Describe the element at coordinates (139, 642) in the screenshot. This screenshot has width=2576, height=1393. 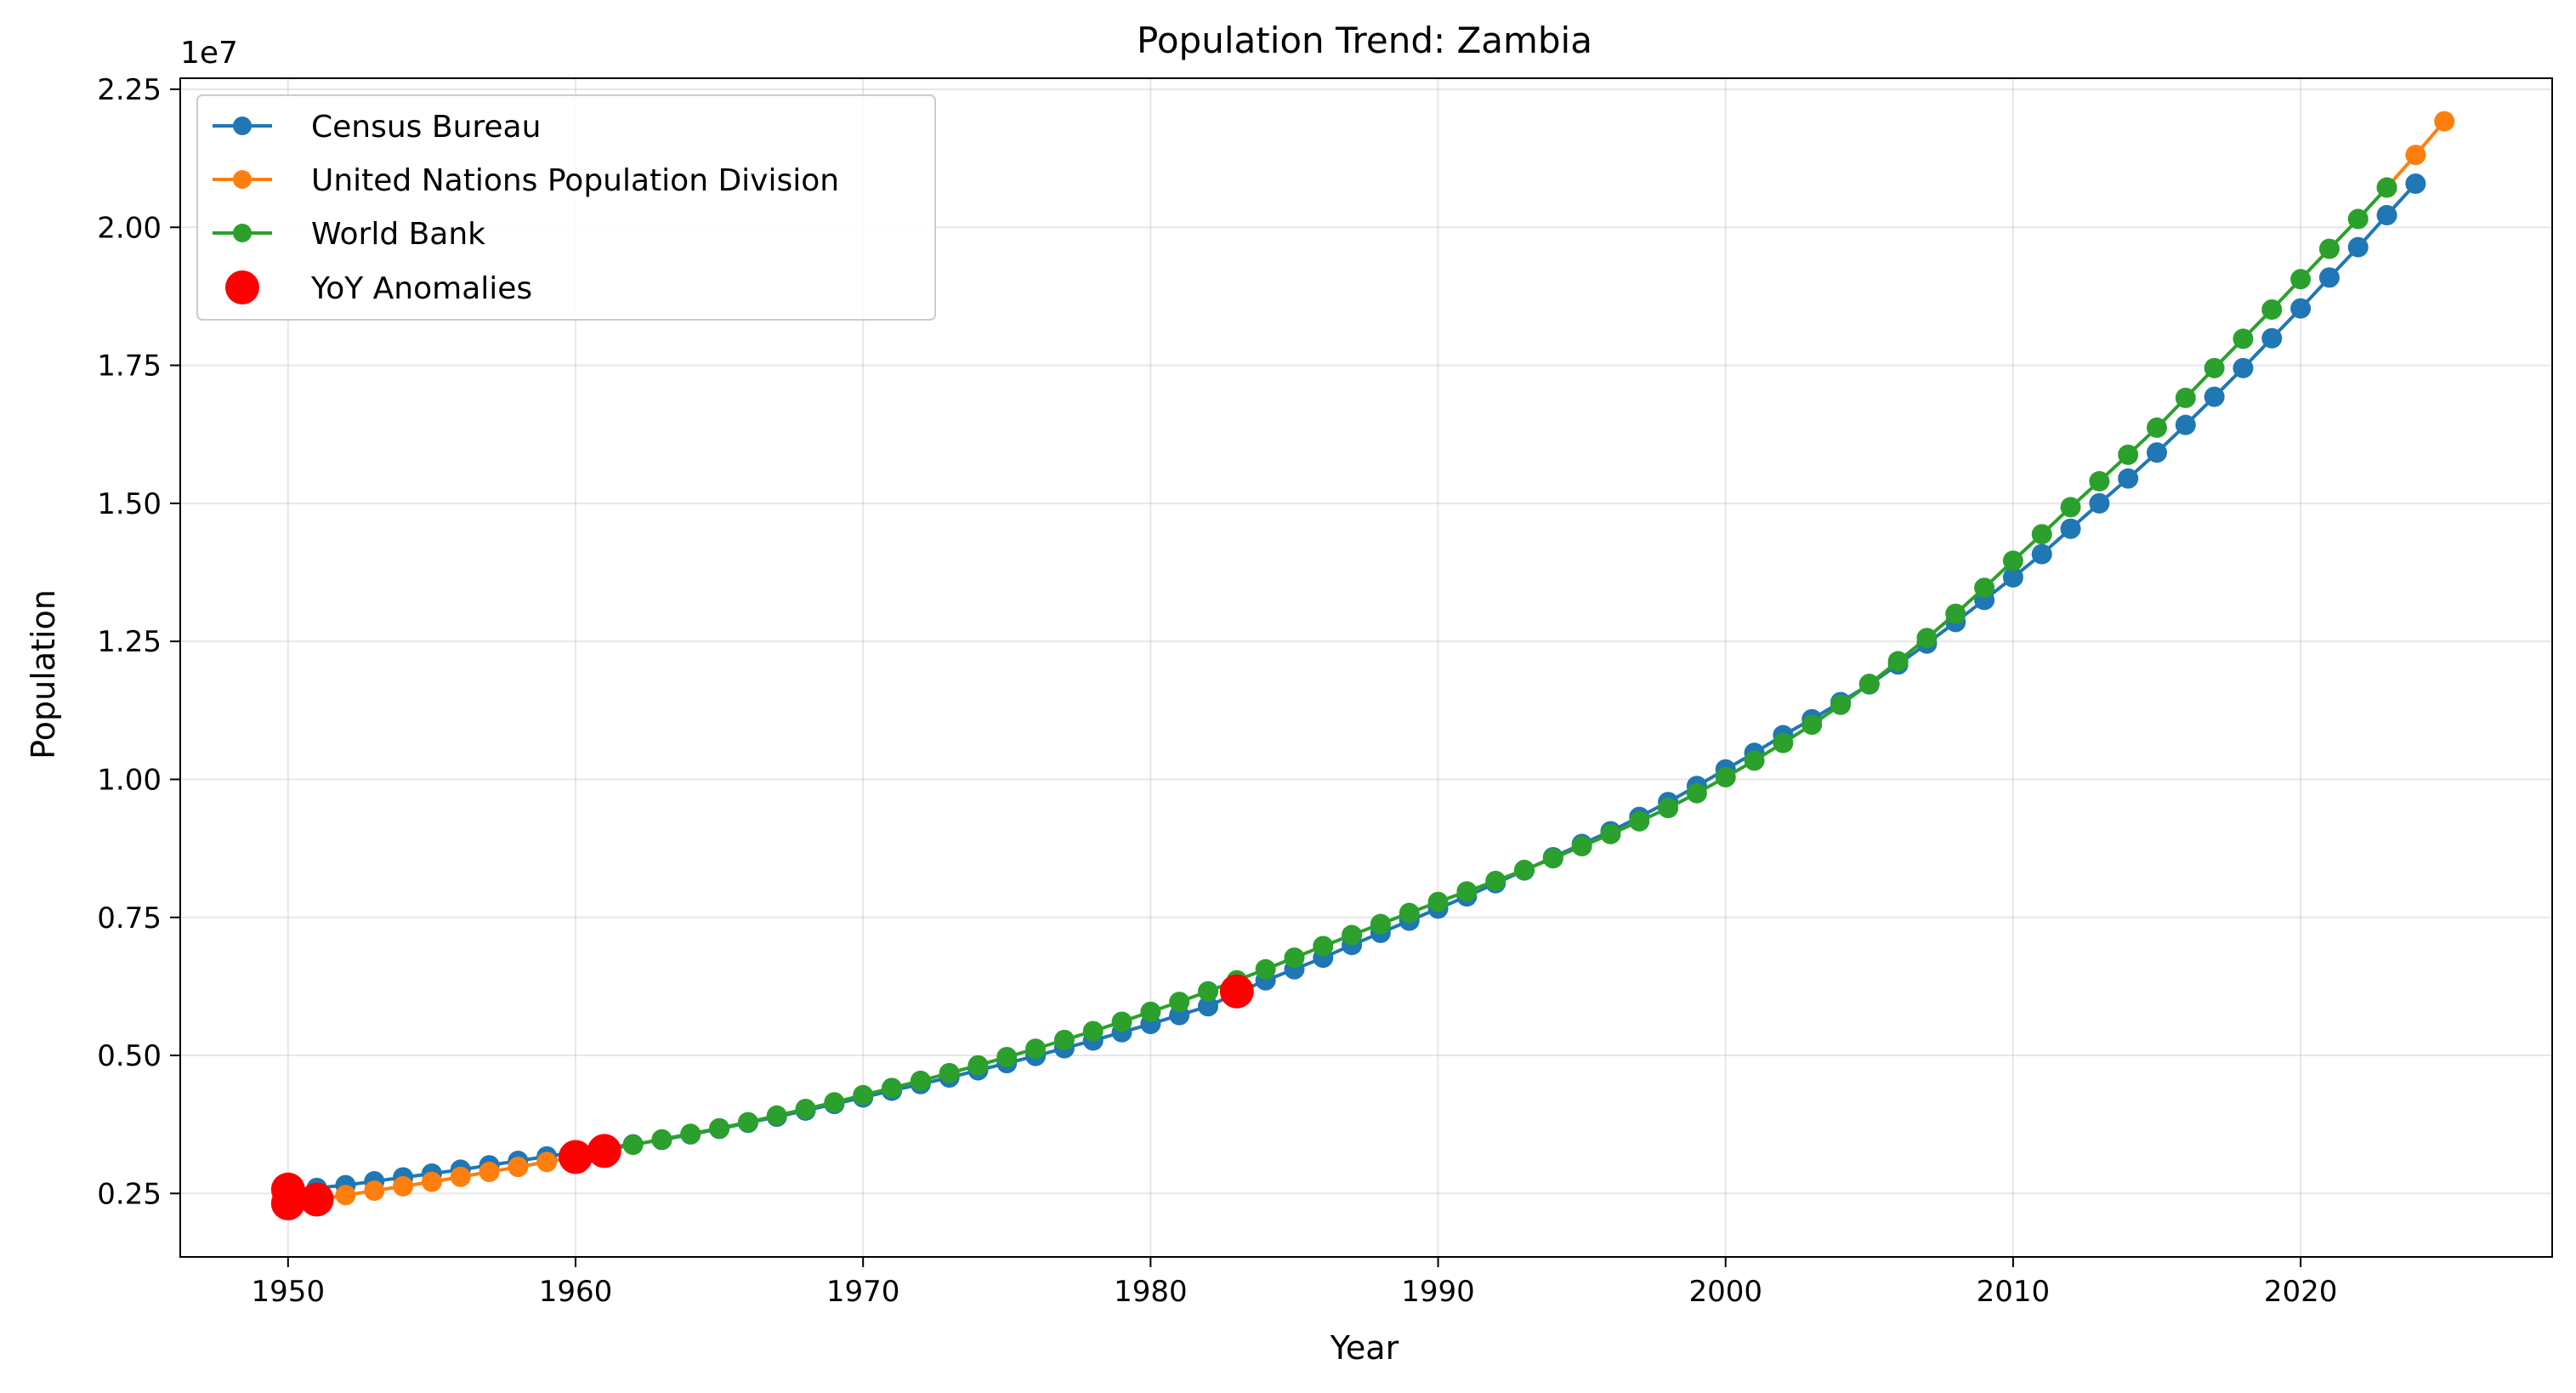
I see `y-axis-ticks: 0.25 0.50 0.75 1.00 1.25 1.50 1.75 2.00 2.25` at that location.